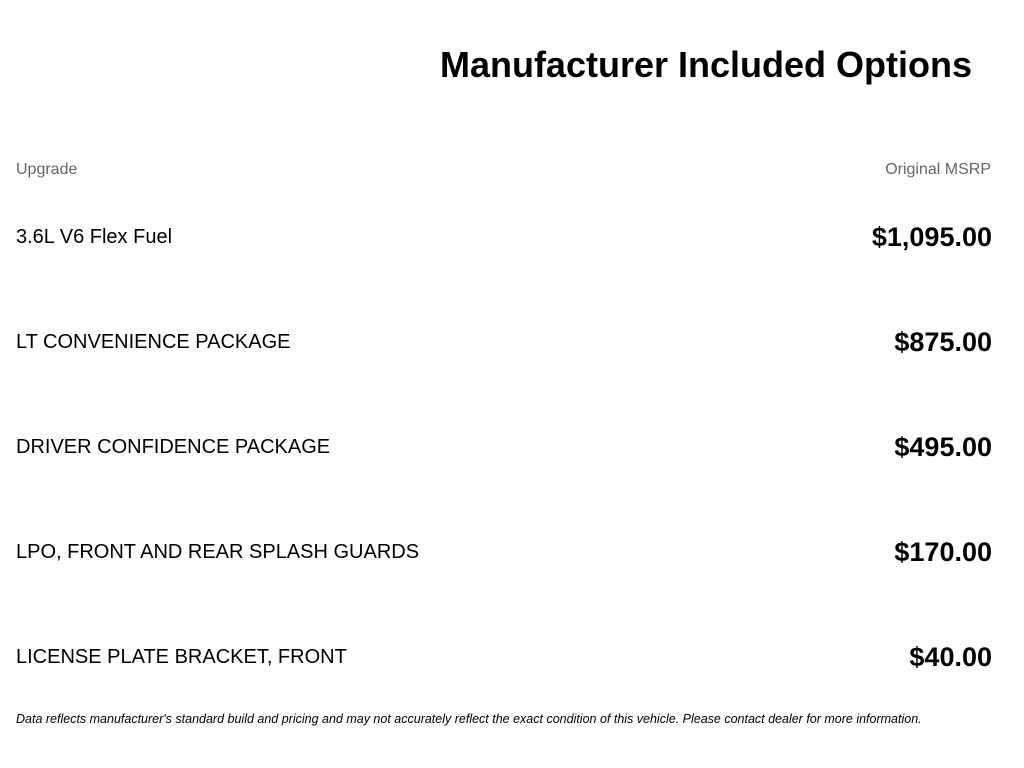 This screenshot has height=768, width=1024. What do you see at coordinates (504, 657) in the screenshot?
I see `option-row: LICENSE PLATE BRACKET, FRONT $40.00` at bounding box center [504, 657].